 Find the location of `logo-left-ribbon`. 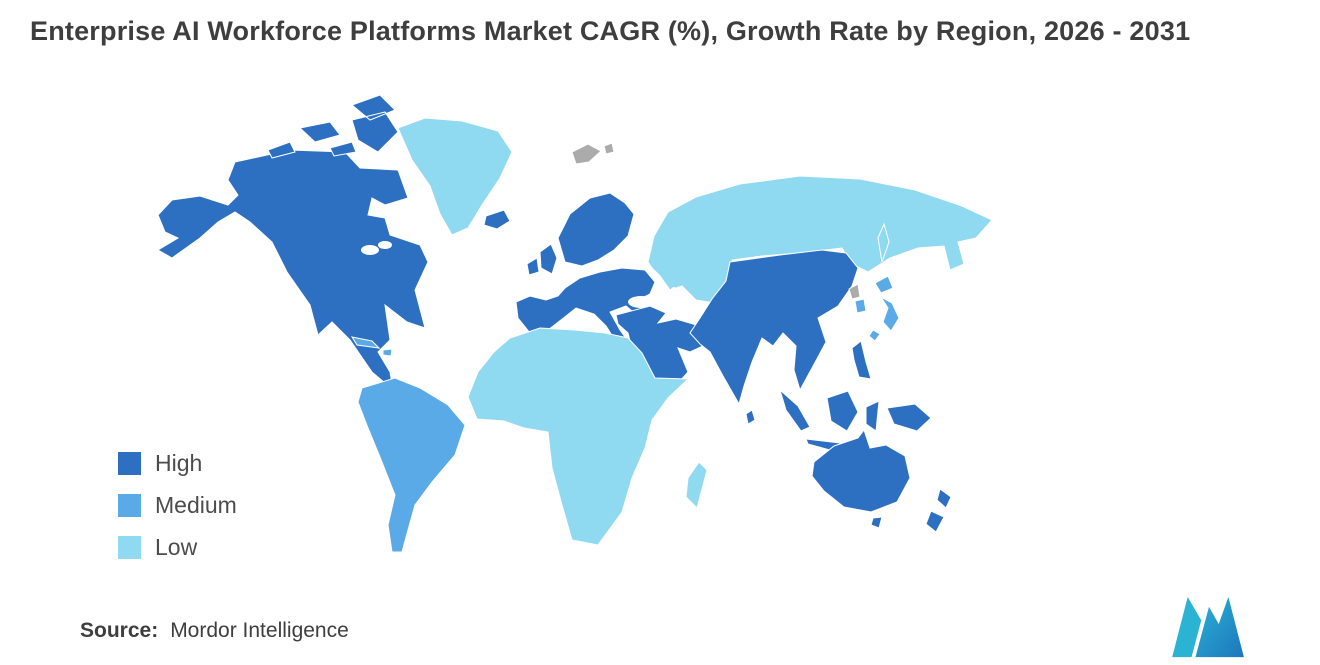

logo-left-ribbon is located at coordinates (1187, 627).